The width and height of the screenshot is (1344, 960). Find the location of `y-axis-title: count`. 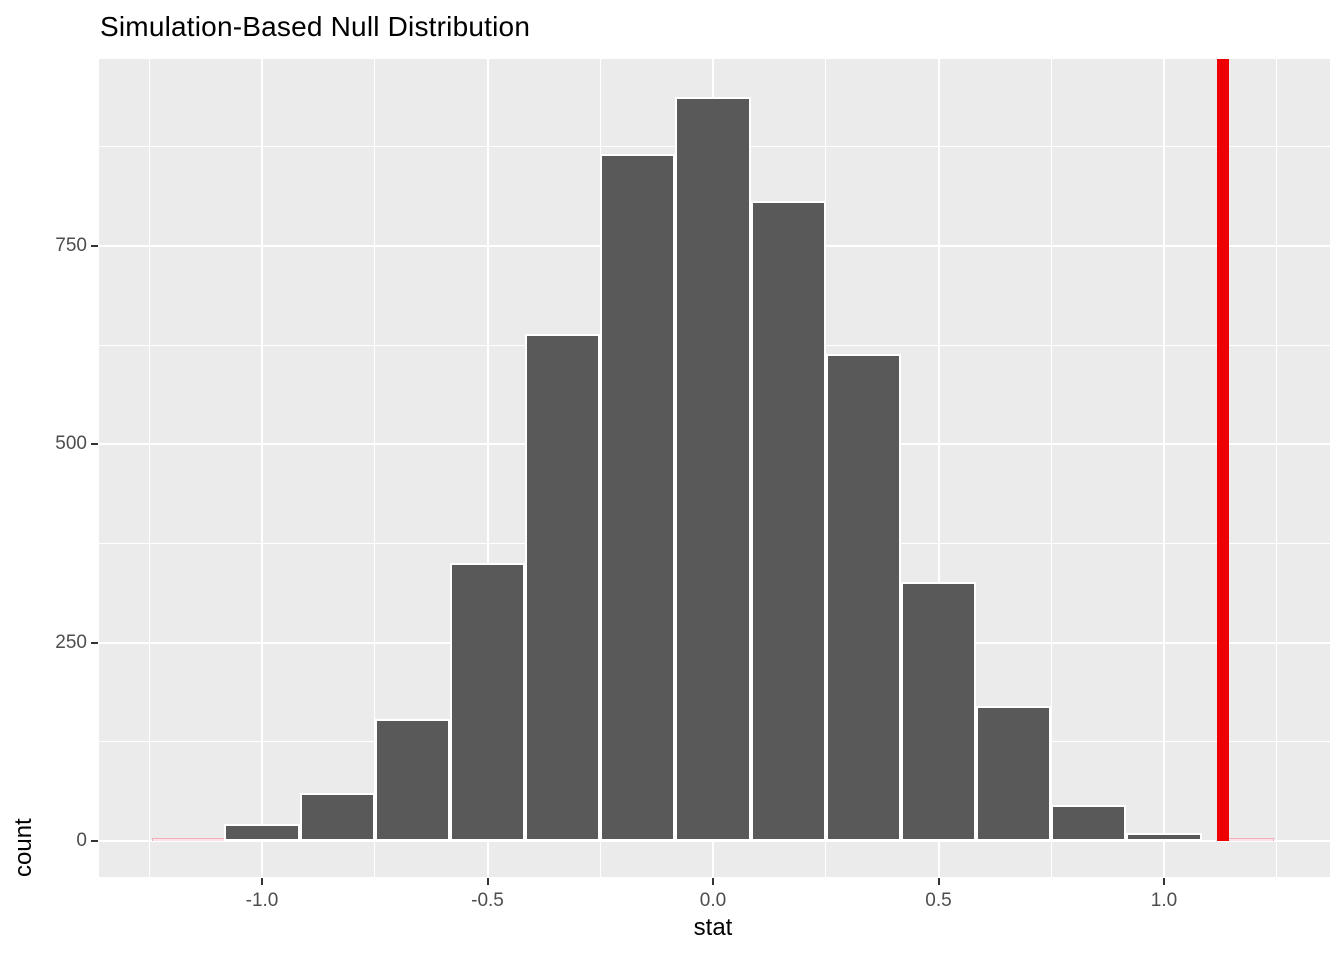

y-axis-title: count is located at coordinates (23, 847).